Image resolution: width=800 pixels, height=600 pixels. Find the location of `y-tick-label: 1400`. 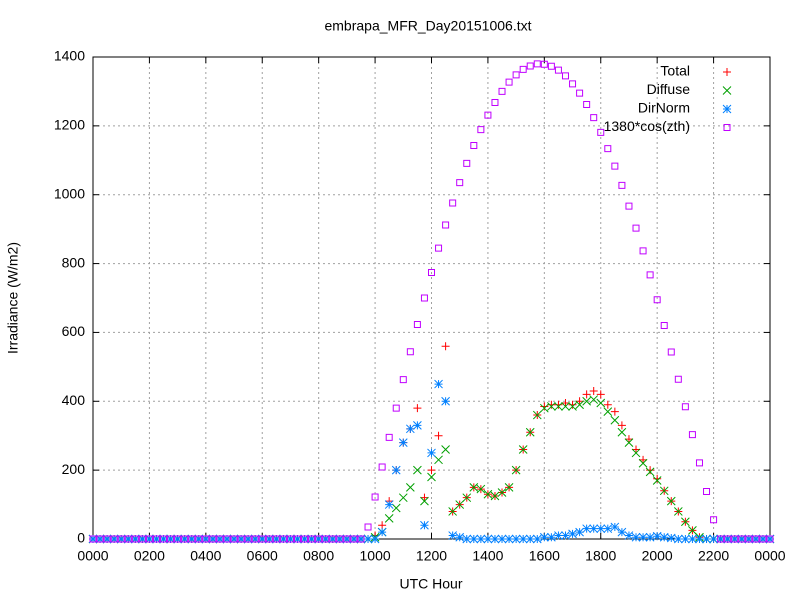

y-tick-label: 1400 is located at coordinates (69, 56).